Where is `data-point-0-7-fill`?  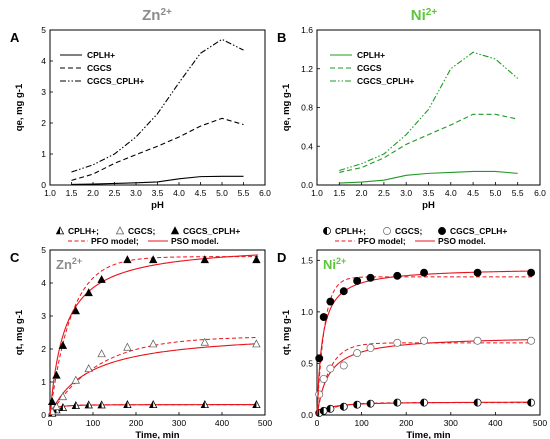
data-point-0-7-fill is located at coordinates (151, 404).